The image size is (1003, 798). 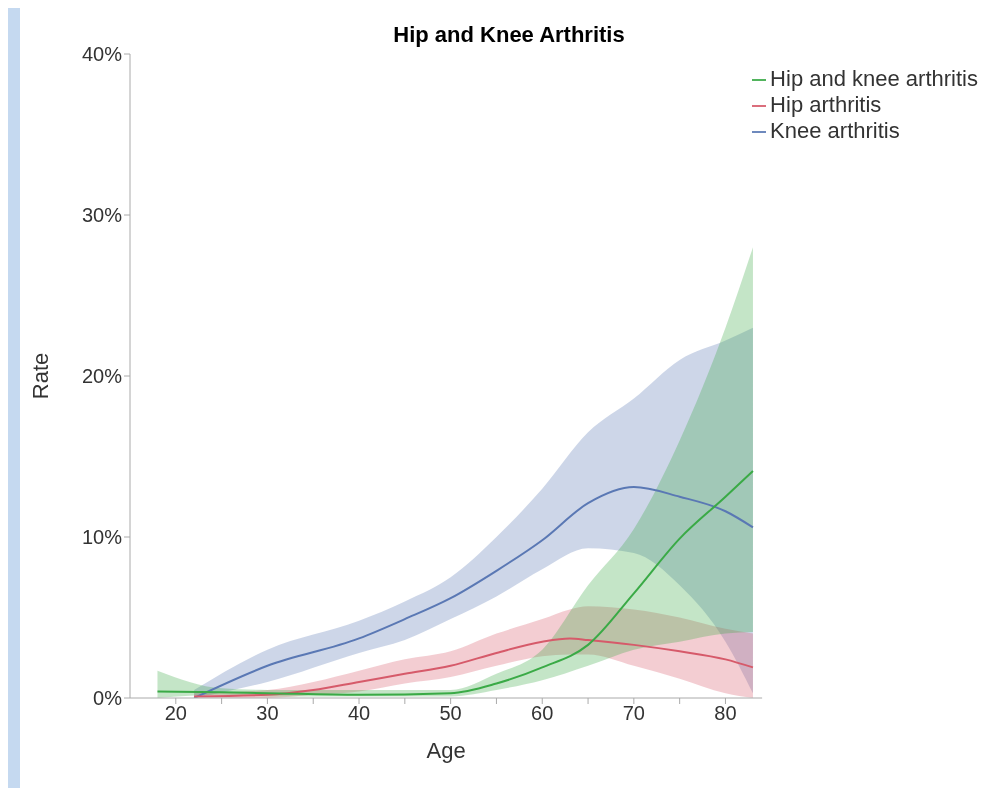 I want to click on y-tick-label: 20%, so click(x=102, y=376).